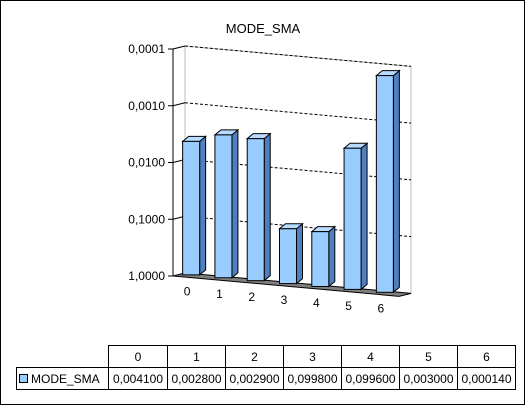 The width and height of the screenshot is (525, 405). I want to click on data-table-category-cell: 5, so click(428, 356).